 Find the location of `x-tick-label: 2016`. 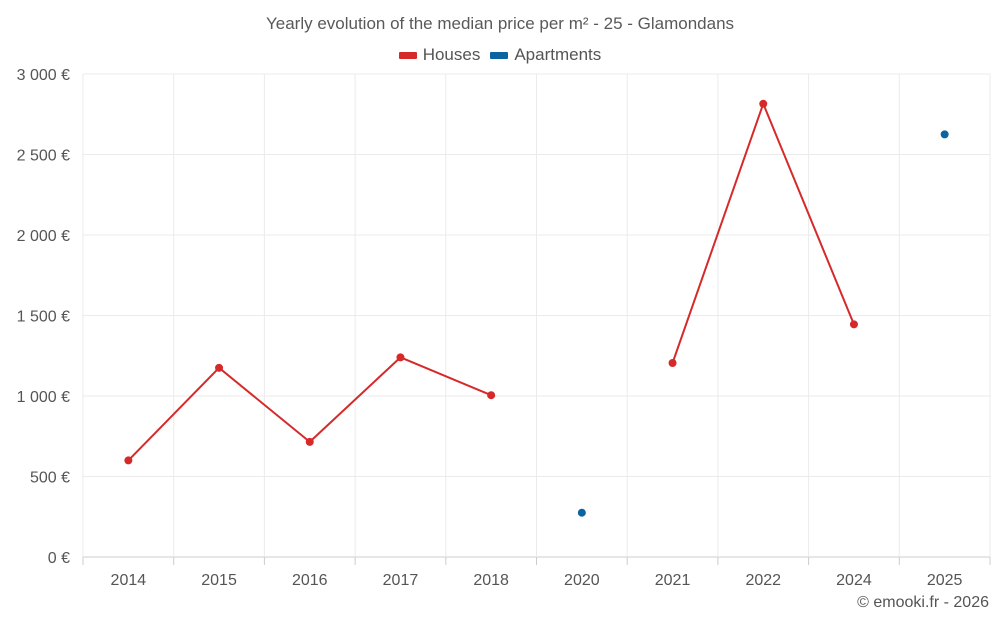

x-tick-label: 2016 is located at coordinates (310, 580).